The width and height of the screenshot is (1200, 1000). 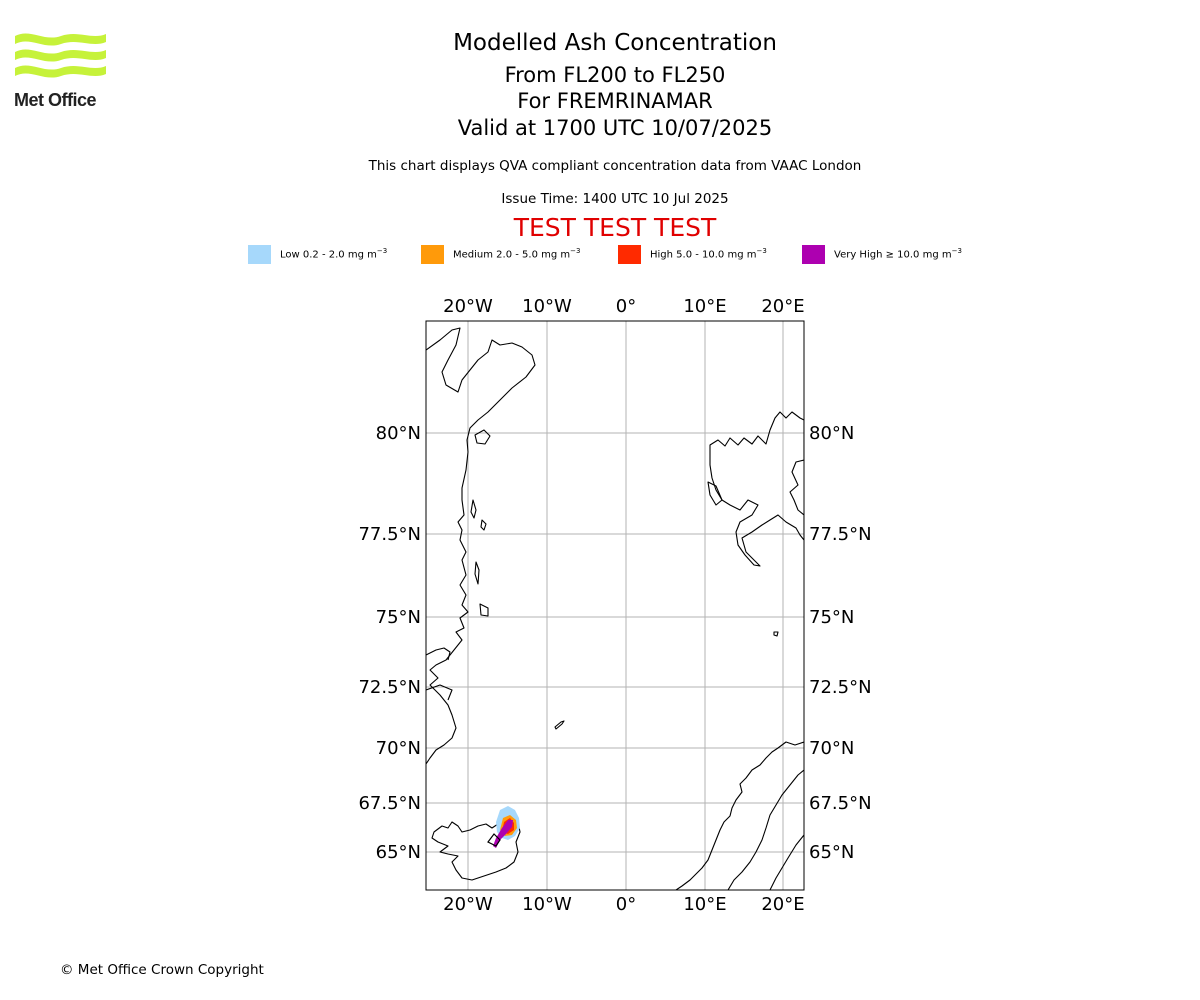 I want to click on legend-item-high: High 5.0 - 10.0 mg m−3, so click(x=692, y=254).